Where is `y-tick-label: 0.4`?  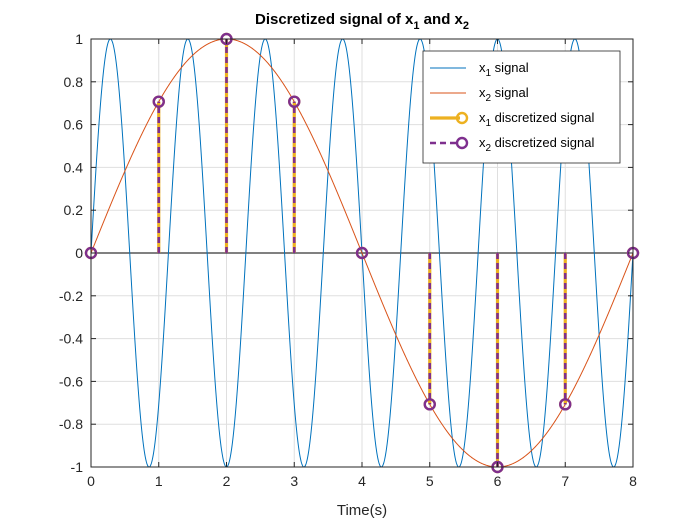
y-tick-label: 0.4 is located at coordinates (74, 167).